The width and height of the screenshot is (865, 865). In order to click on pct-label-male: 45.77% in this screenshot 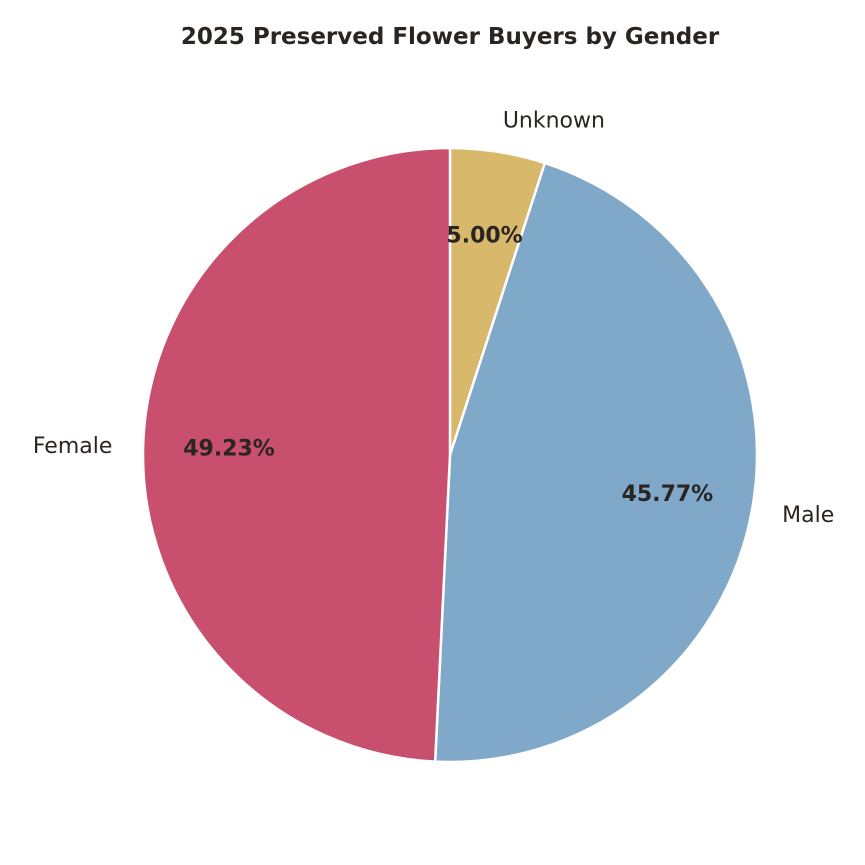, I will do `click(668, 494)`.